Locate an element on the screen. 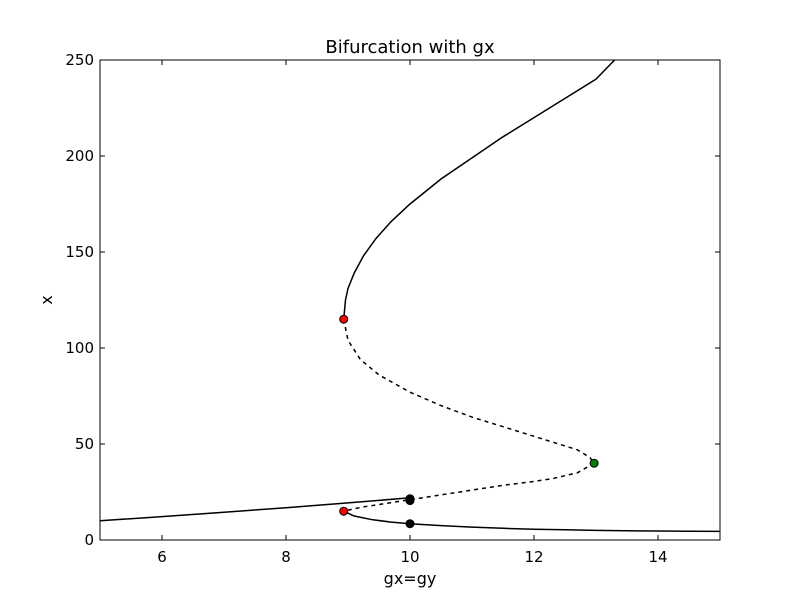 The height and width of the screenshot is (600, 800). y-tick-label: 50 is located at coordinates (84, 444).